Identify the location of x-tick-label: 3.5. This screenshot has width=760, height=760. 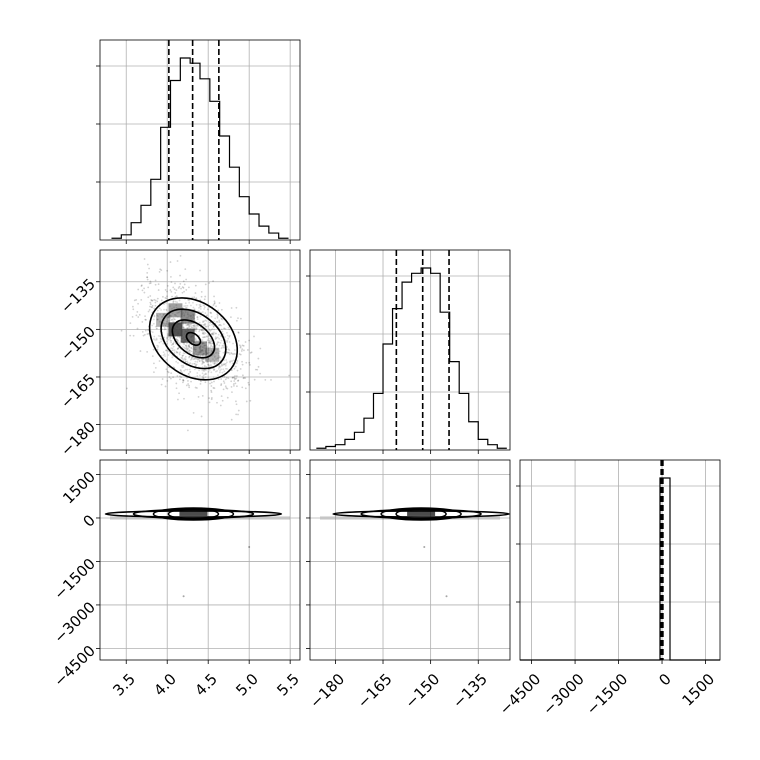
(124, 685).